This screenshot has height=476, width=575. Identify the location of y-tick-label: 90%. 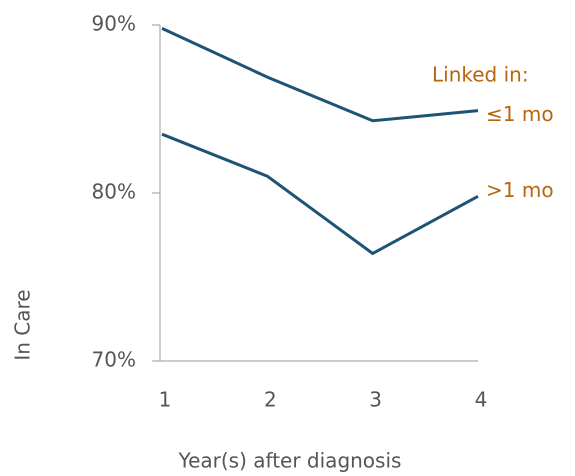
(114, 24).